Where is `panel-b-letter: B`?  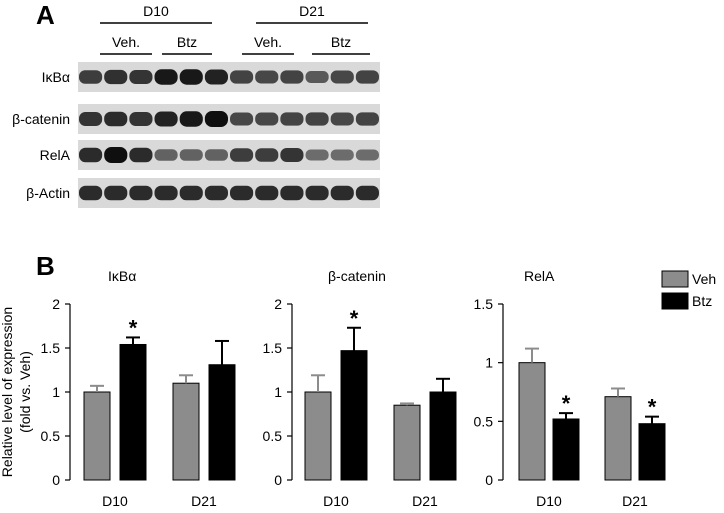
panel-b-letter: B is located at coordinates (45, 266).